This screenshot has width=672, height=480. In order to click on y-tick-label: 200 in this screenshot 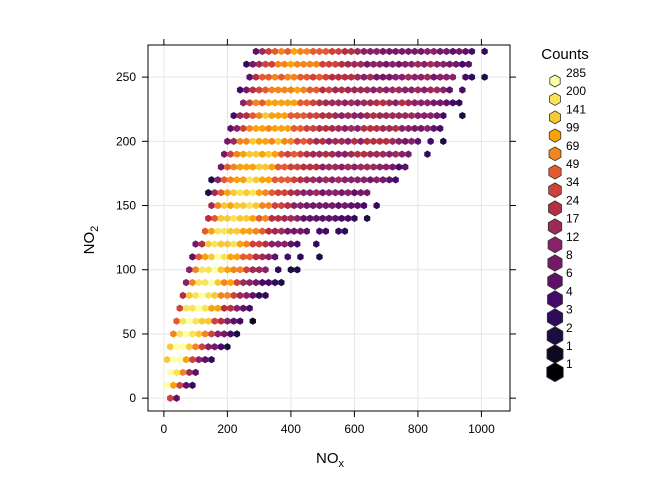, I will do `click(126, 141)`.